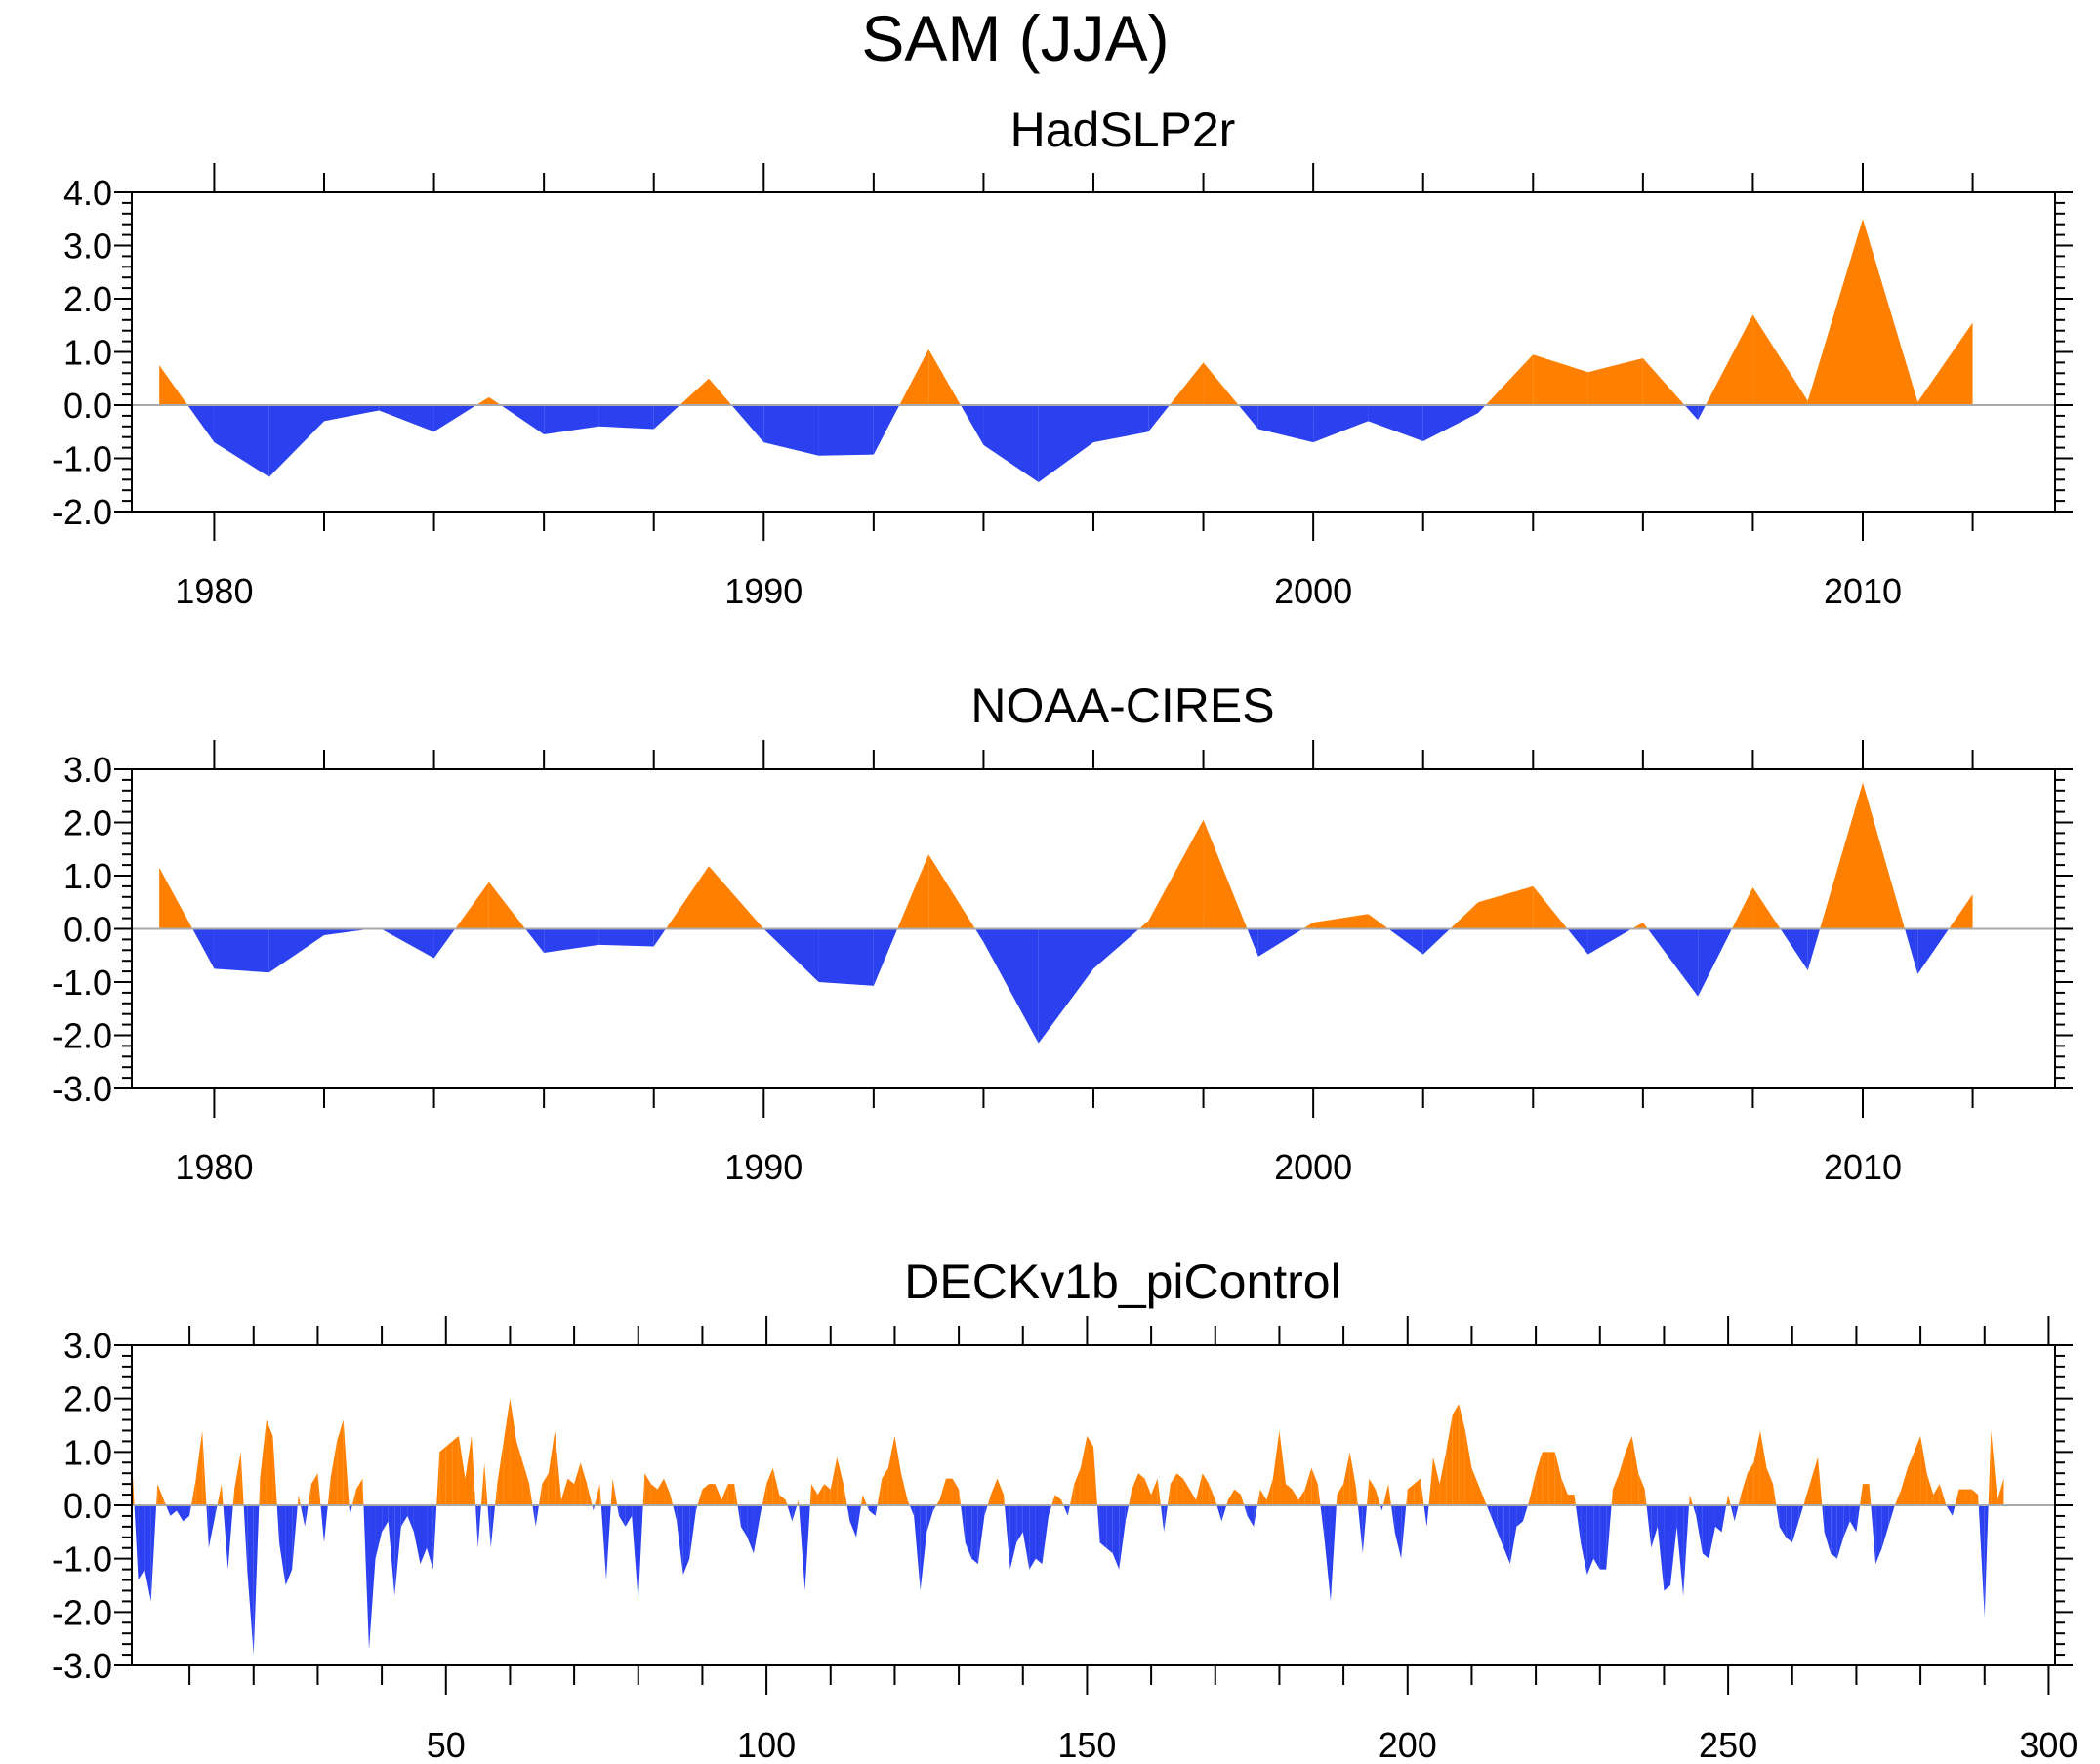 The height and width of the screenshot is (1764, 2100). What do you see at coordinates (1863, 1167) in the screenshot?
I see `x-tick-label: 2010` at bounding box center [1863, 1167].